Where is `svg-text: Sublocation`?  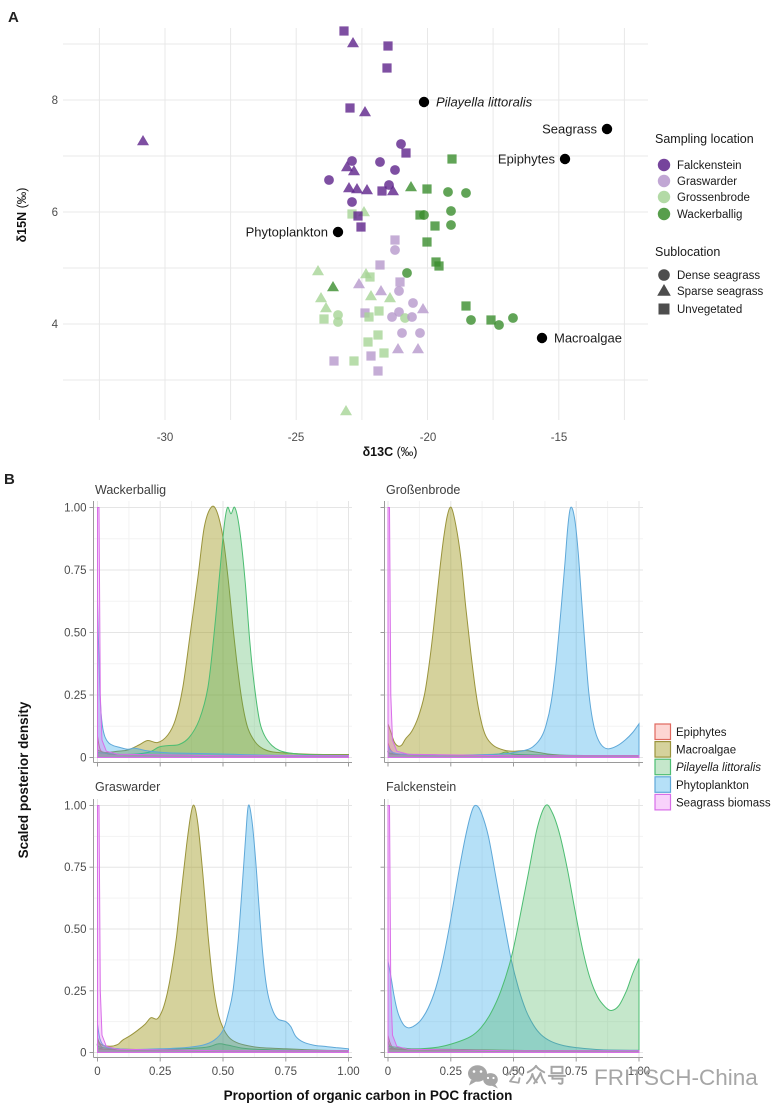 svg-text: Sublocation is located at coordinates (687, 252).